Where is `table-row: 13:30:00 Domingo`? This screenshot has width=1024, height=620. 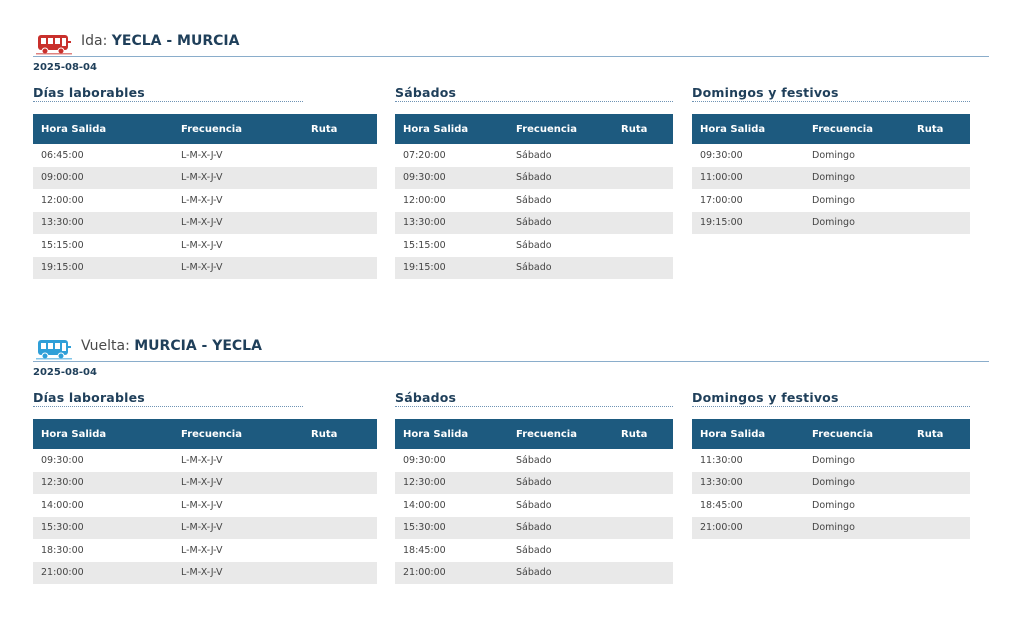 table-row: 13:30:00 Domingo is located at coordinates (831, 482).